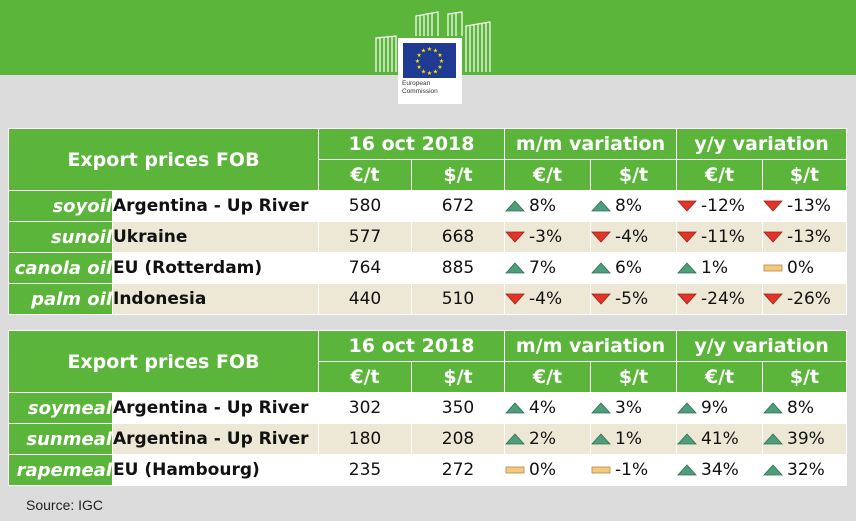 This screenshot has width=856, height=521. What do you see at coordinates (800, 408) in the screenshot?
I see `variation-value: 8%` at bounding box center [800, 408].